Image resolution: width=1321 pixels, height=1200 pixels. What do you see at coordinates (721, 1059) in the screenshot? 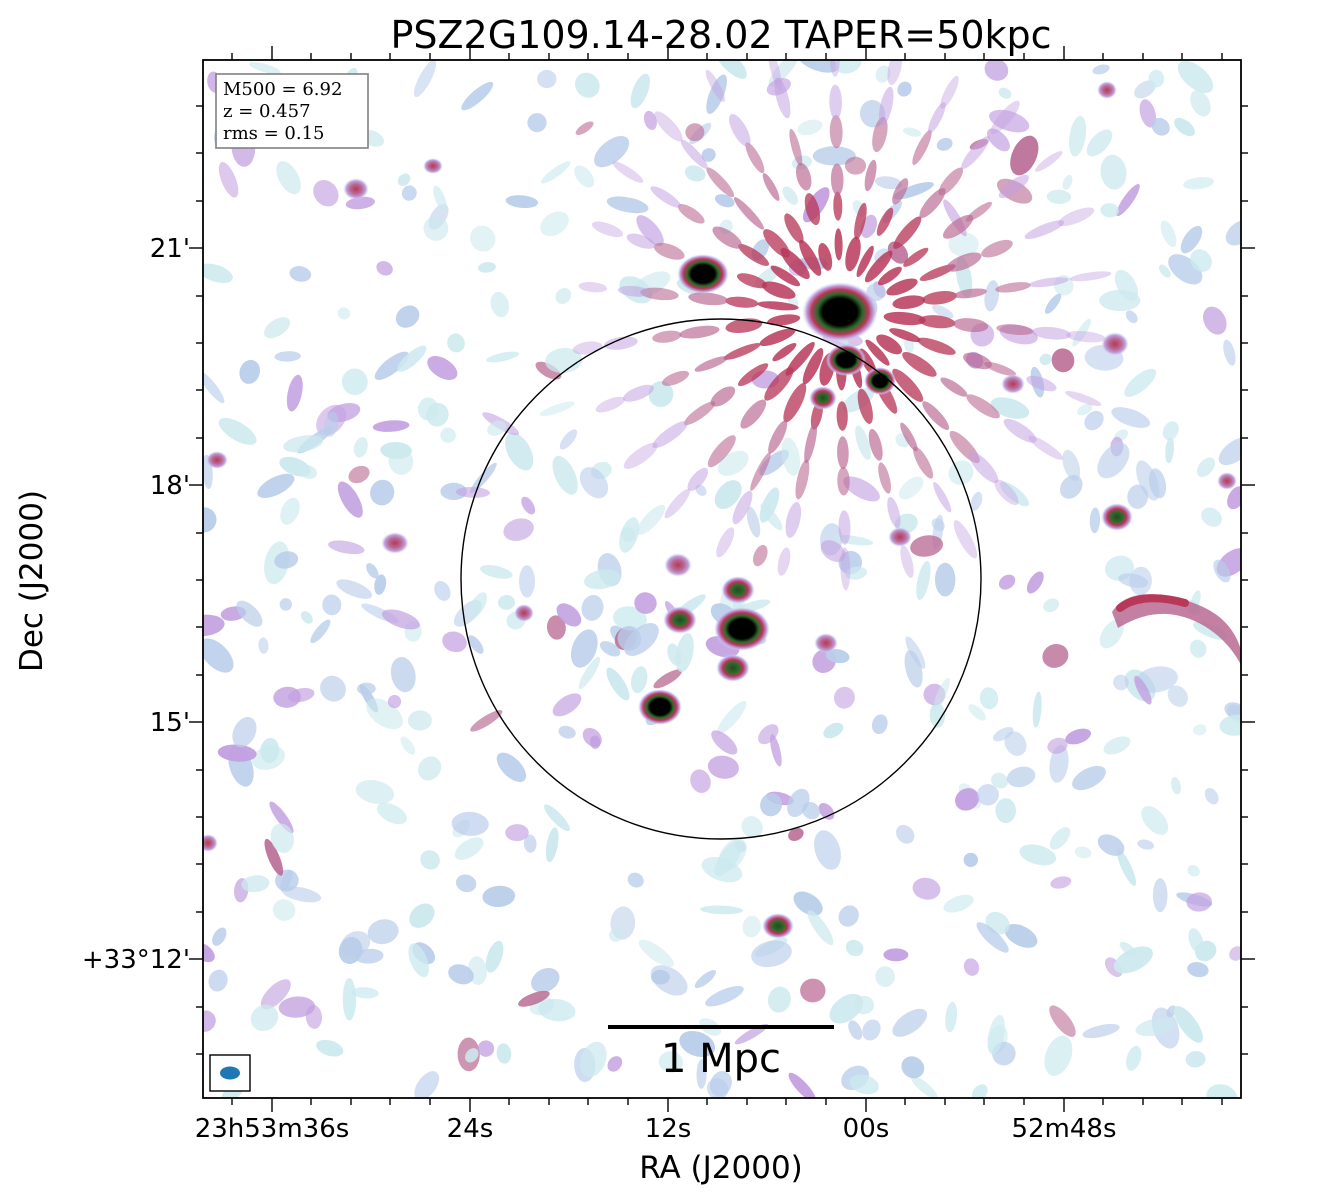
I see `scale-bar-label: 1 Mpc` at bounding box center [721, 1059].